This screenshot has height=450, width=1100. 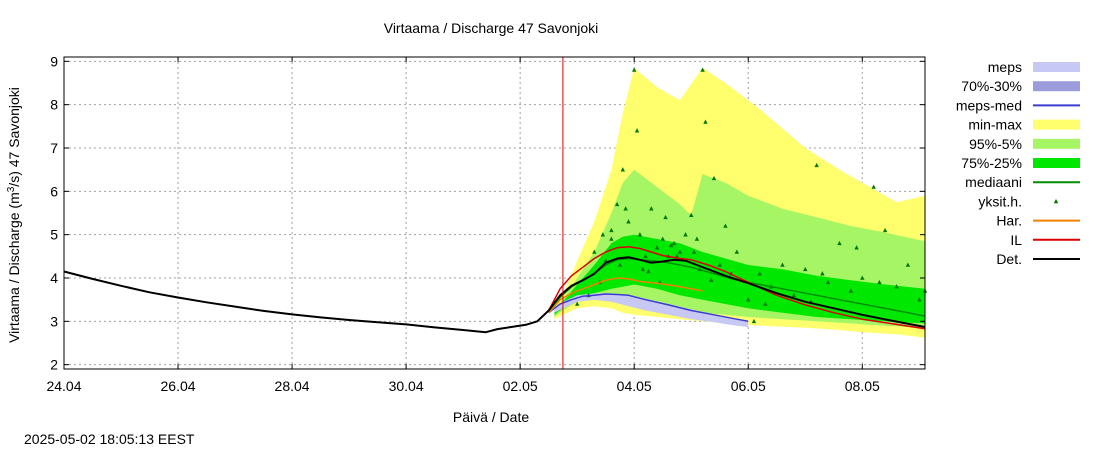 What do you see at coordinates (1009, 221) in the screenshot?
I see `legend-label: Har.` at bounding box center [1009, 221].